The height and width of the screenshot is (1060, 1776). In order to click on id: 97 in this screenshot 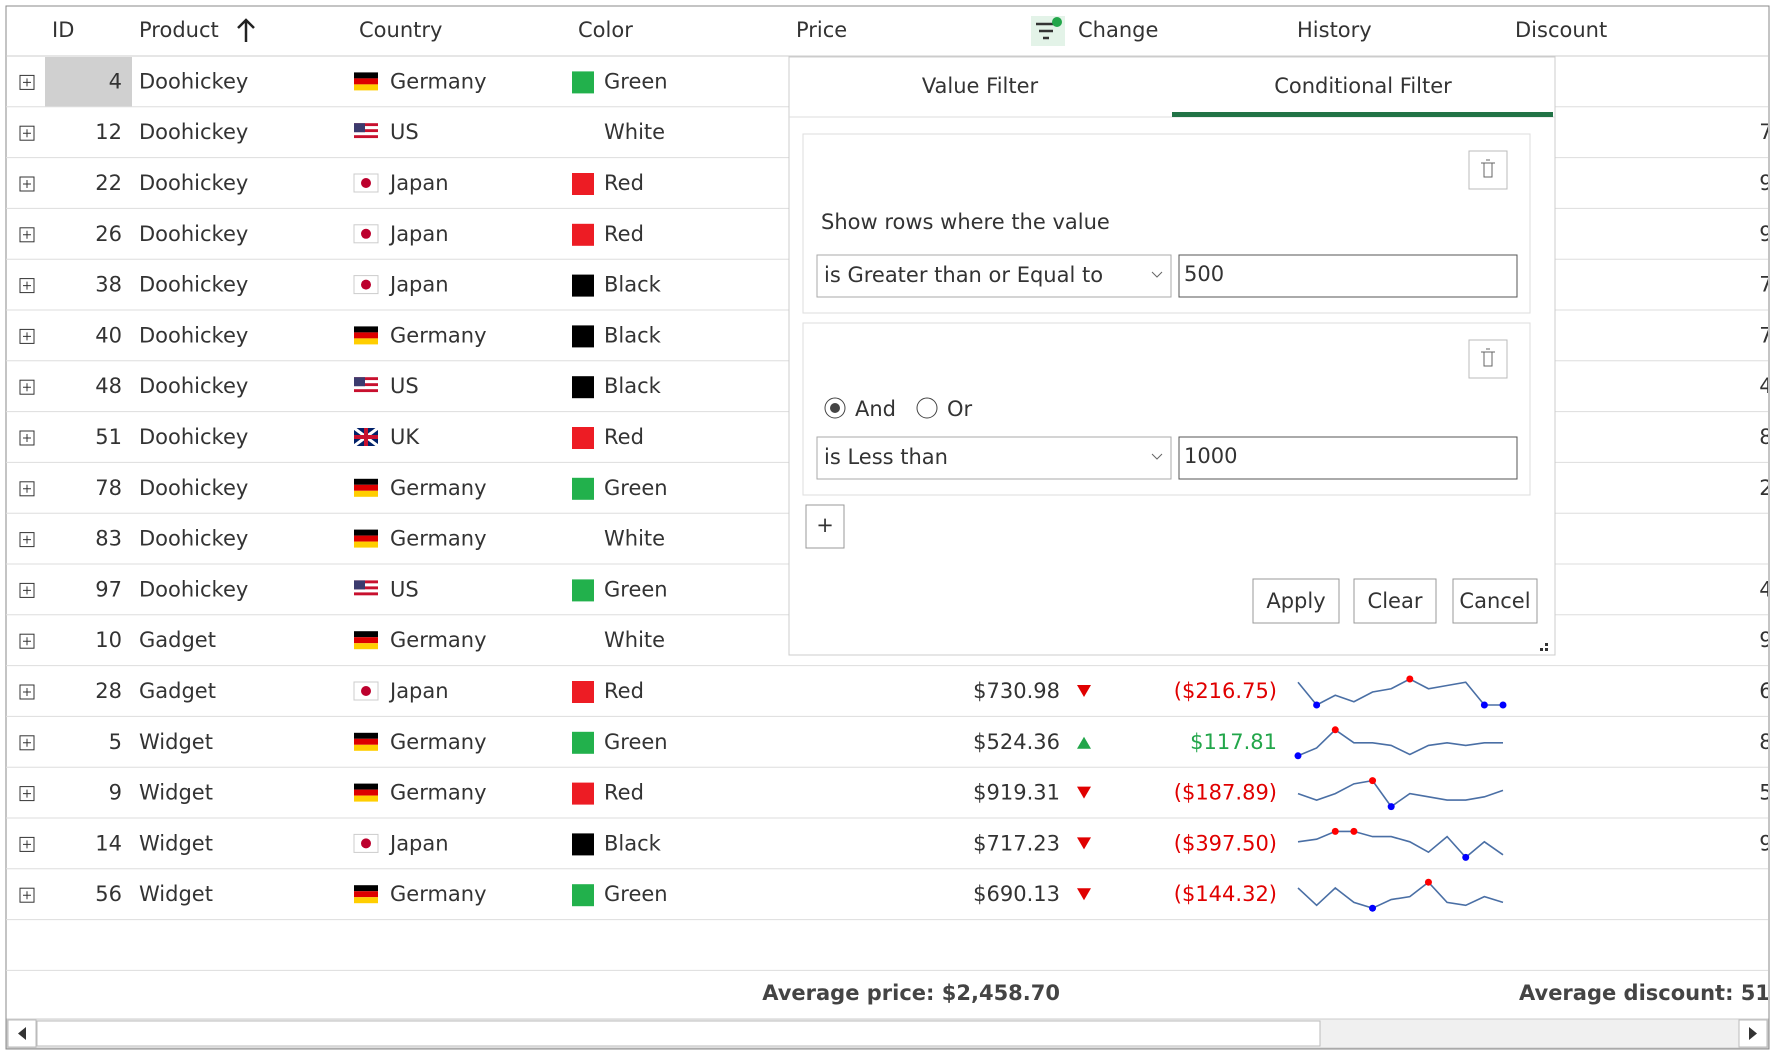, I will do `click(108, 589)`.